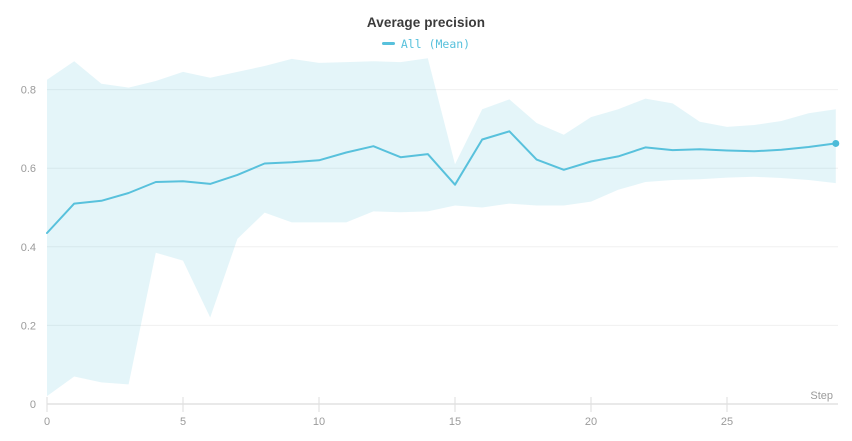  I want to click on x-tick-label: 10, so click(319, 422).